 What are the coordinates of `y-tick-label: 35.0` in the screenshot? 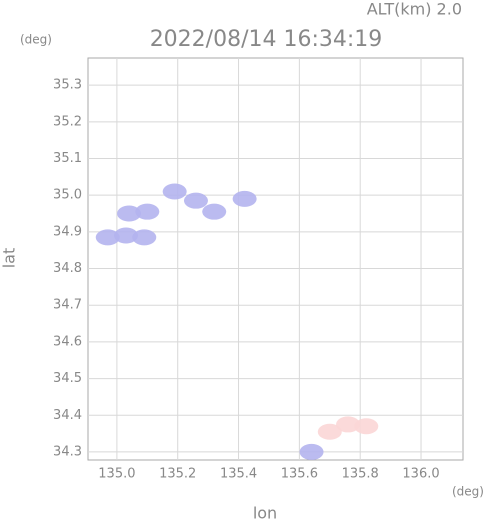 It's located at (67, 195).